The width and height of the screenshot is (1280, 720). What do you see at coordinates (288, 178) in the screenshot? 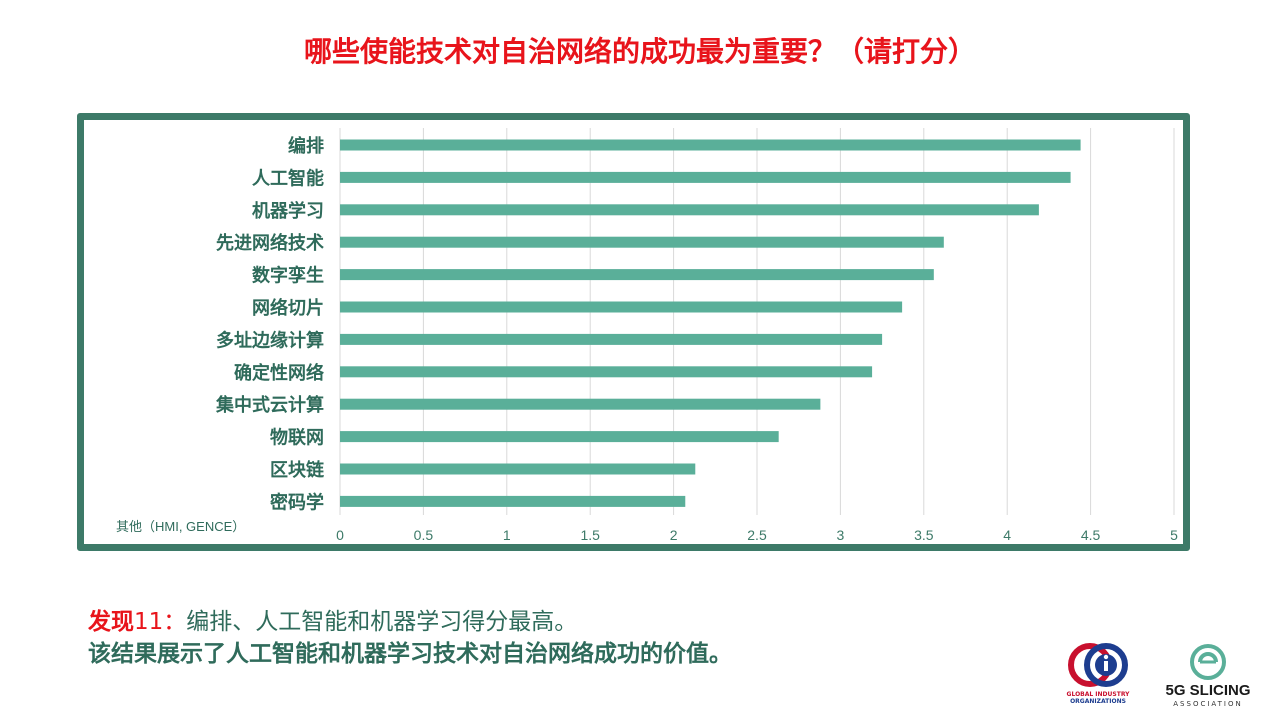
I see `category-label: 人工智能` at bounding box center [288, 178].